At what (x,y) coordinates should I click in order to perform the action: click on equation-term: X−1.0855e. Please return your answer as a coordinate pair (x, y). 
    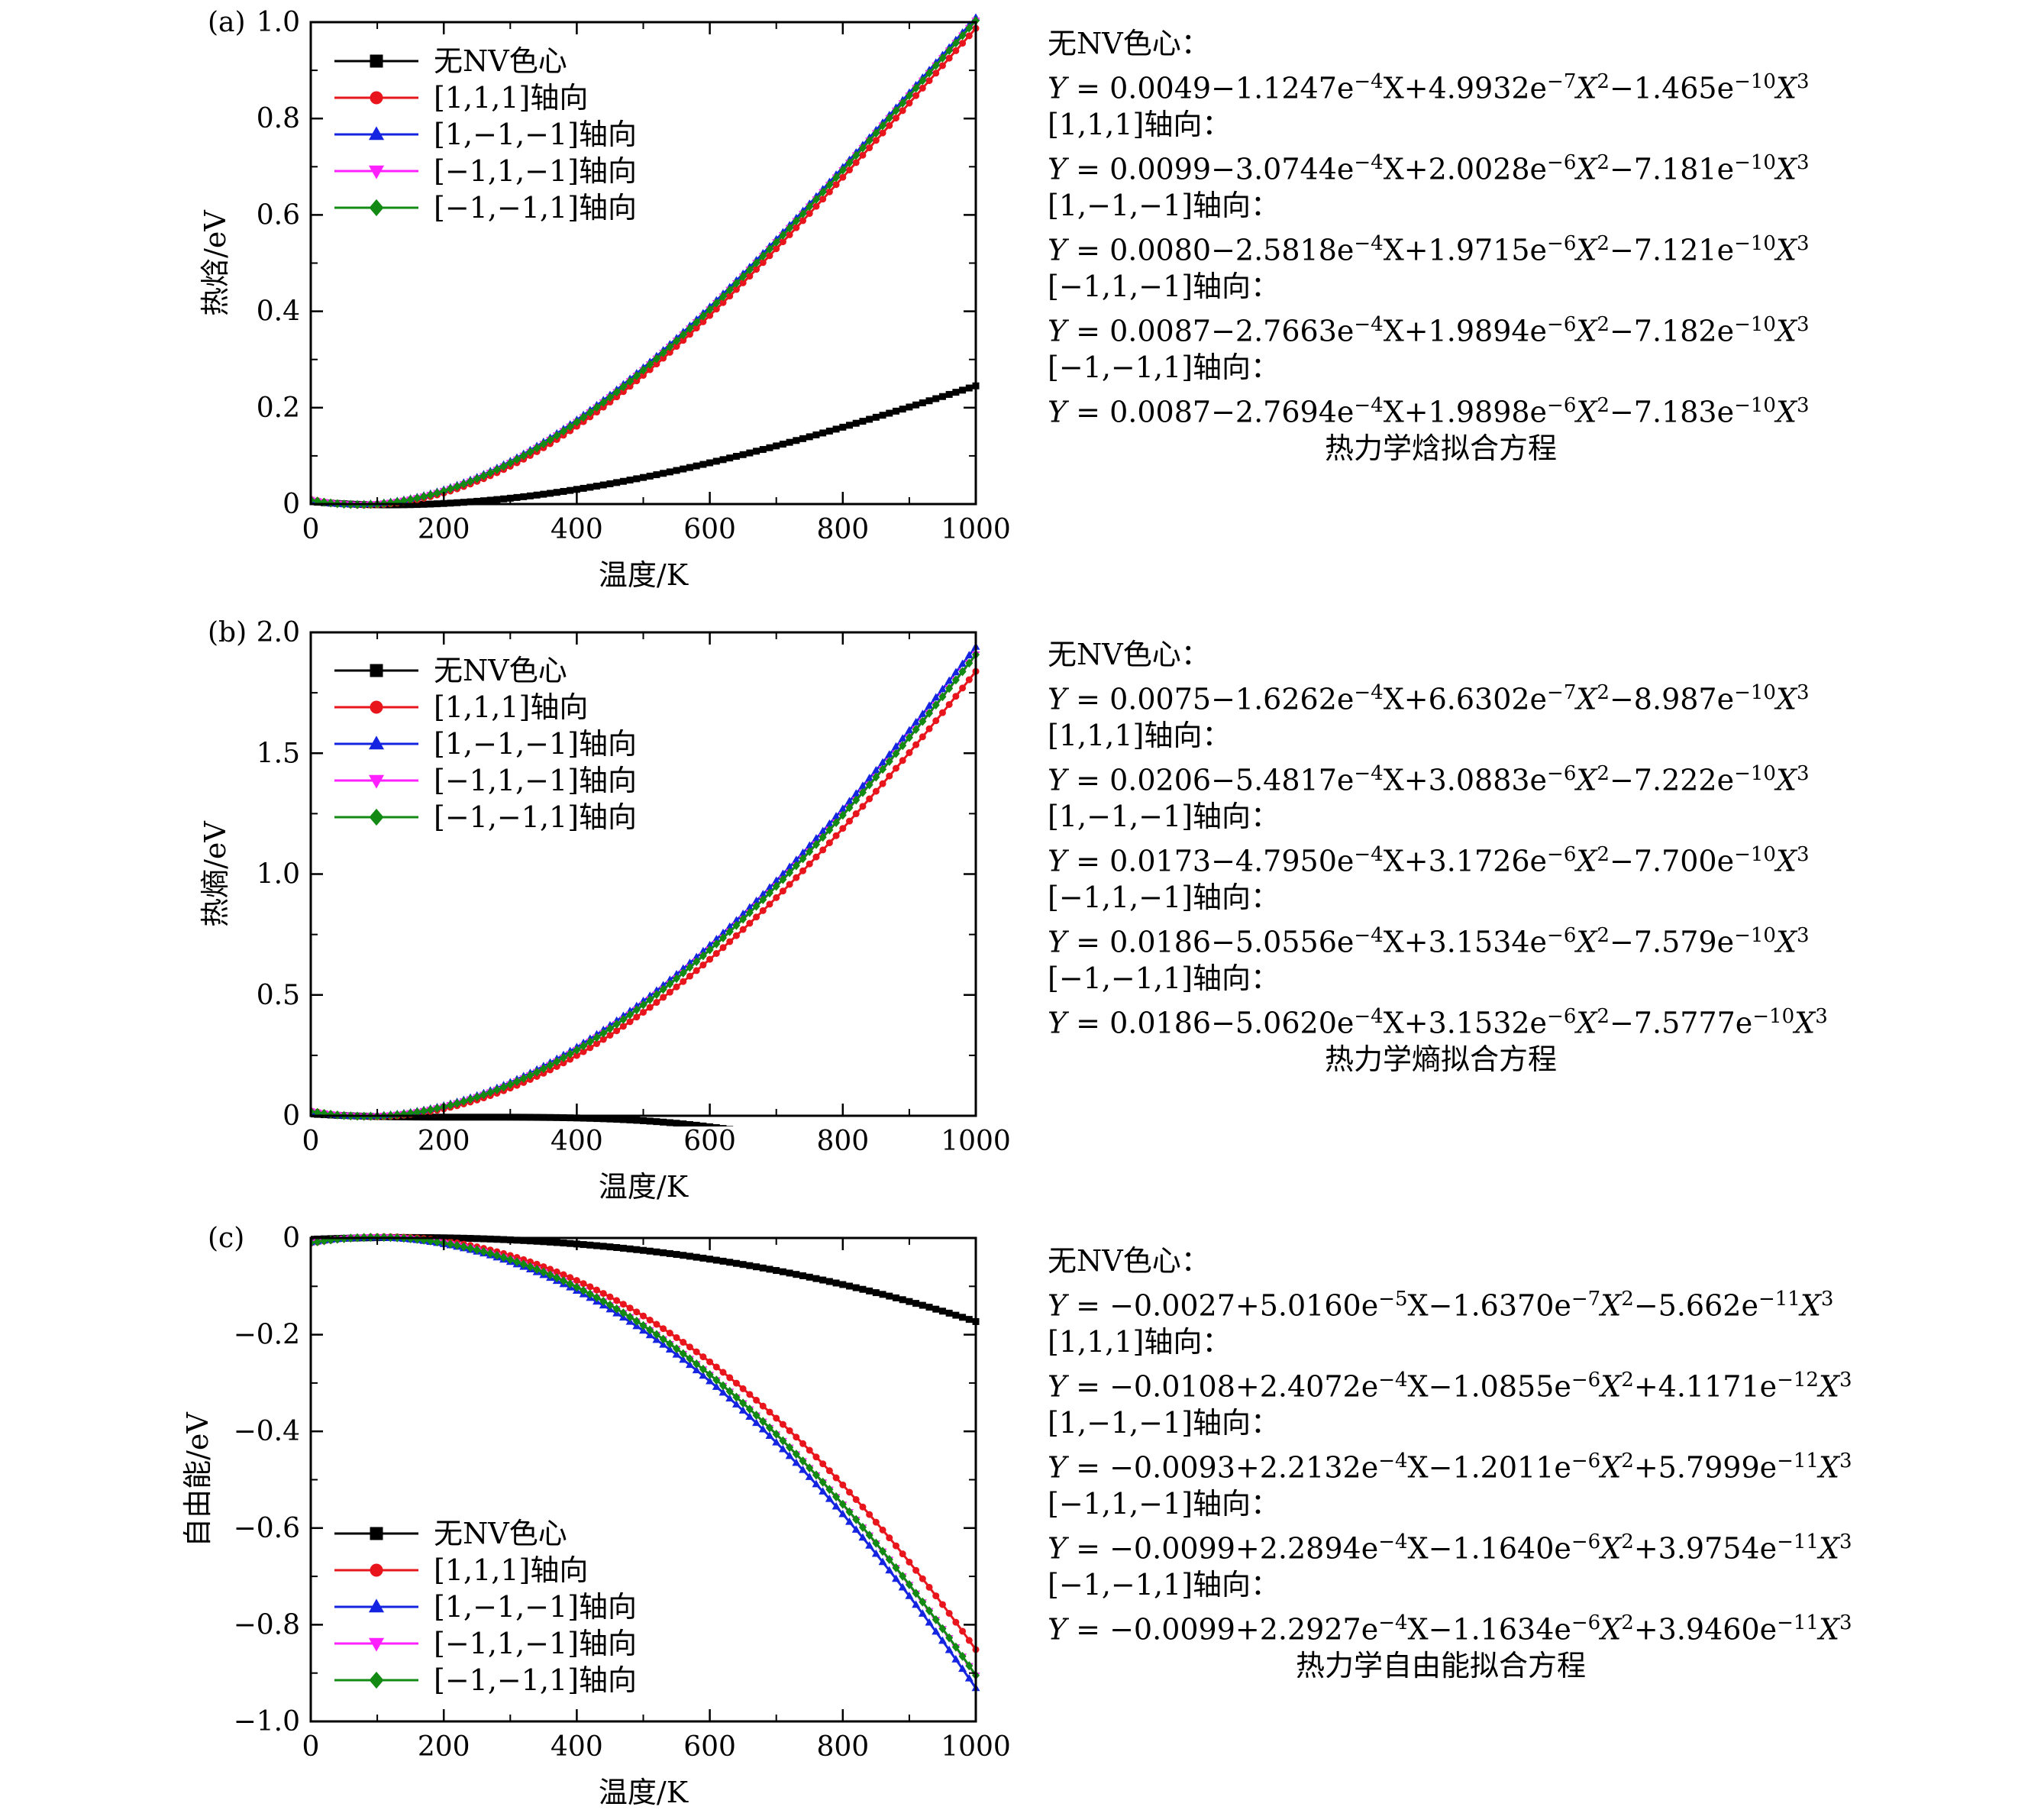
    Looking at the image, I should click on (1489, 1386).